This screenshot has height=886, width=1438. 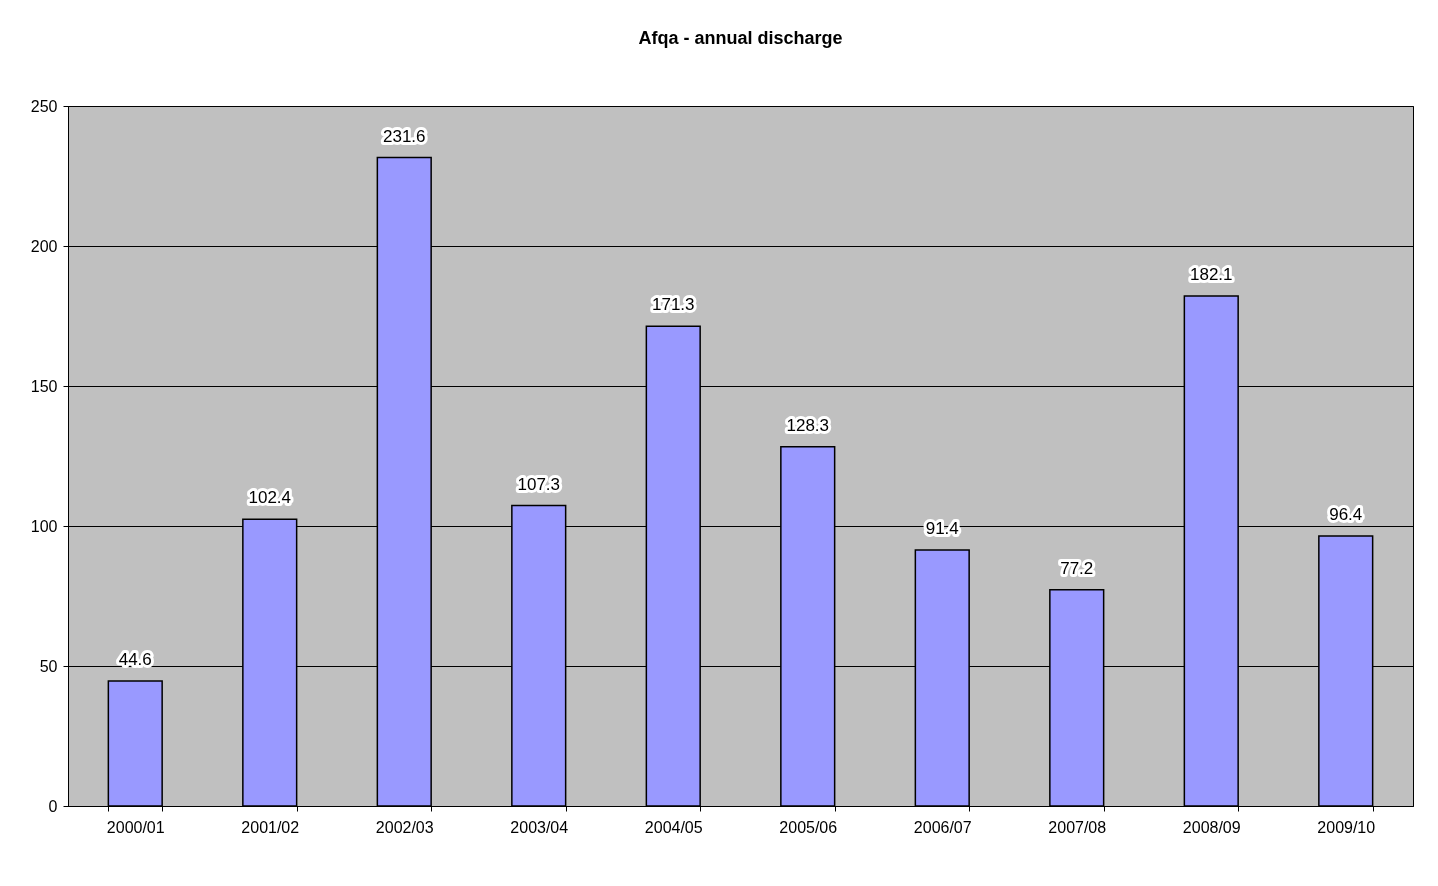 I want to click on data-label: 128.3, so click(x=808, y=425).